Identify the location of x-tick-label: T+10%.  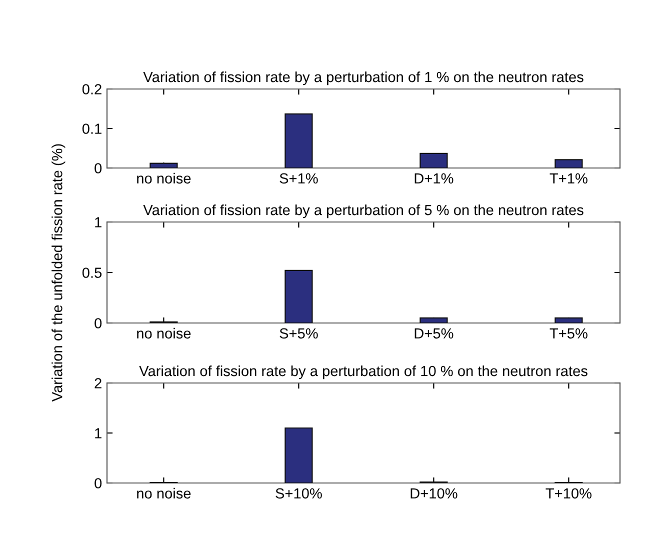
(569, 493).